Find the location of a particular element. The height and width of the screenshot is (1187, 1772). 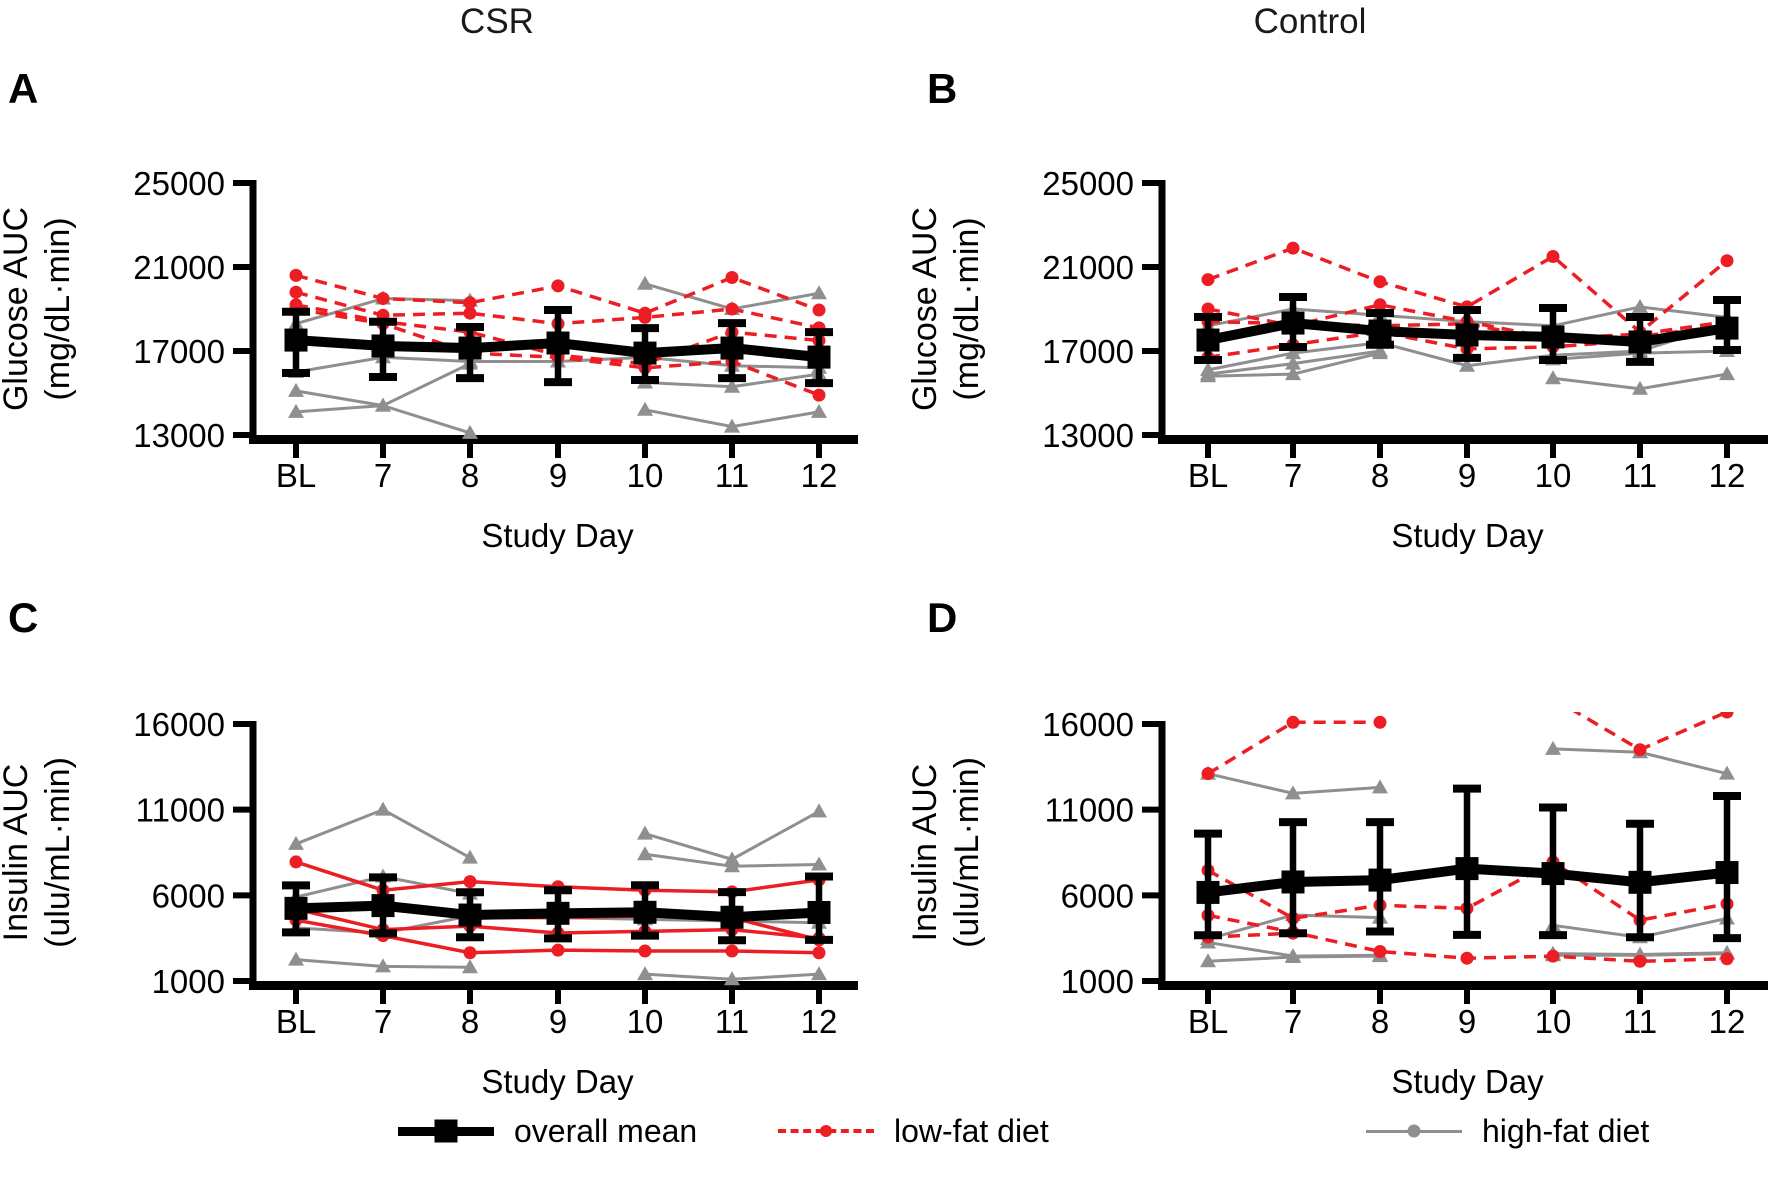

legend-item-overall-mean: overall mean is located at coordinates (547, 1131).